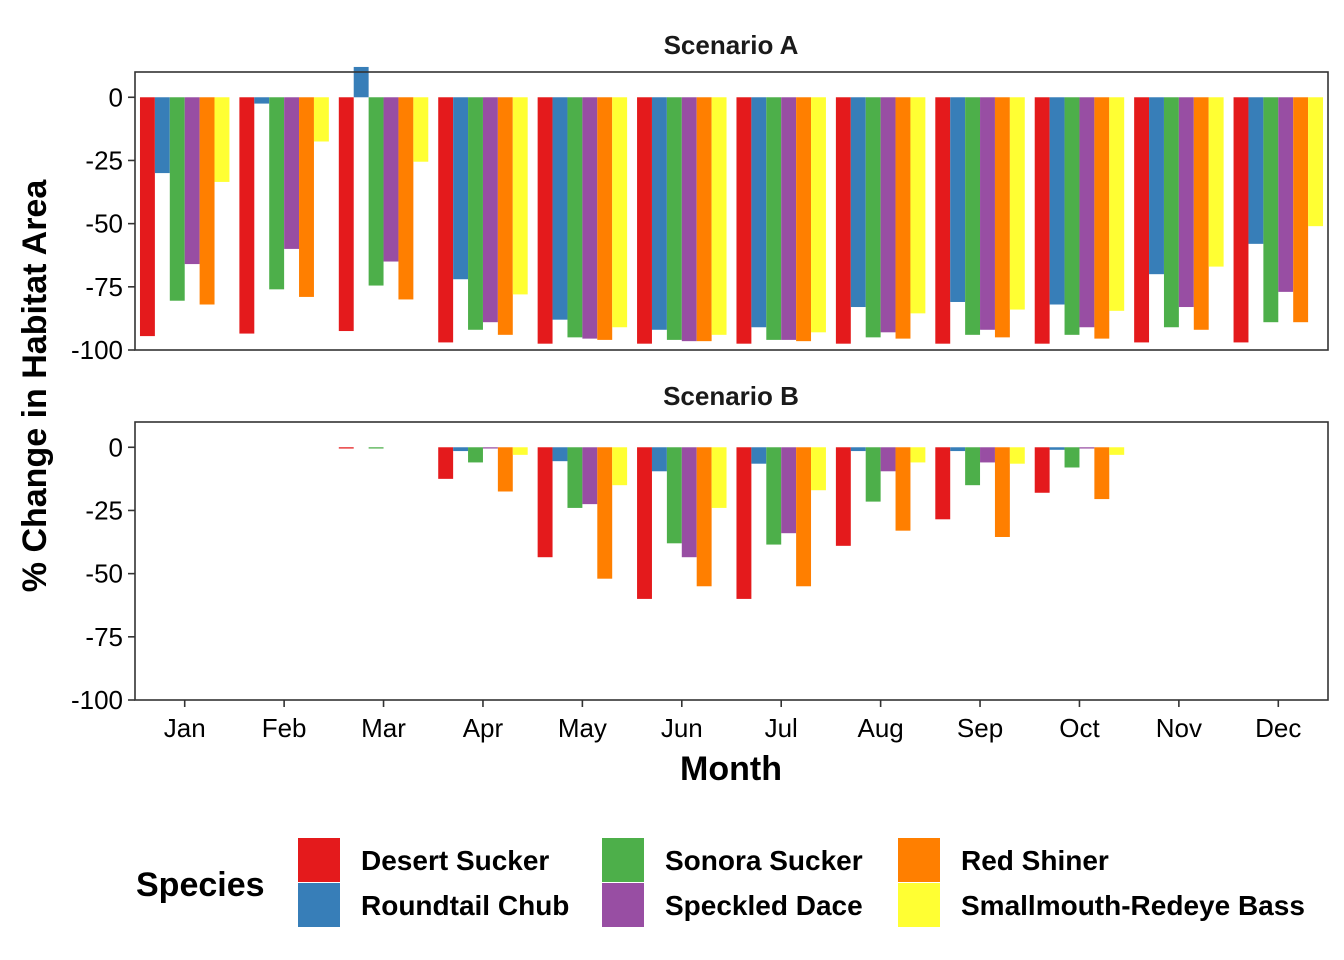  Describe the element at coordinates (1171, 212) in the screenshot. I see `bar-a-nov-sonora-sucker` at that location.